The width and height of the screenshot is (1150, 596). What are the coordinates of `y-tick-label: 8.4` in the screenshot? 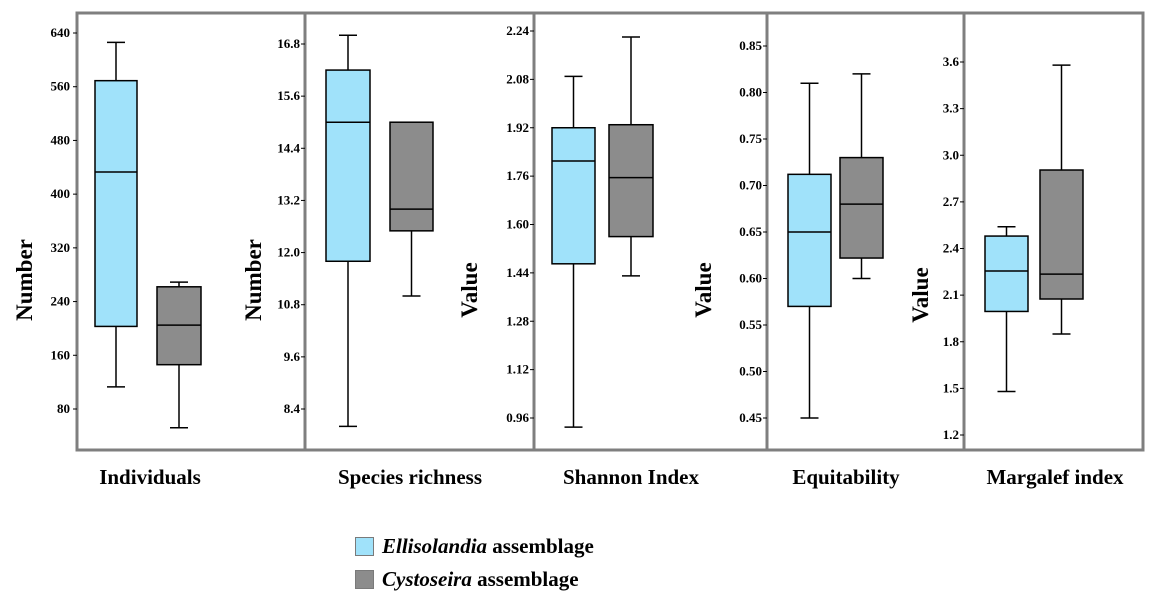 It's located at (292, 408).